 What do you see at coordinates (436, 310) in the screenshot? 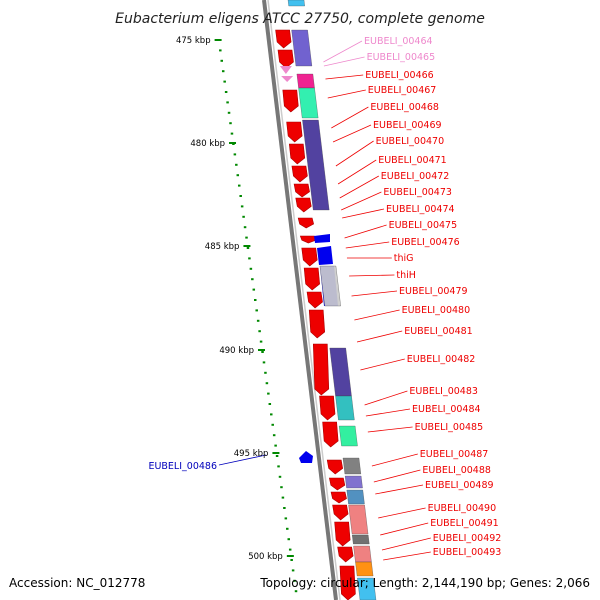
I see `gene-label: EUBELI_00480` at bounding box center [436, 310].